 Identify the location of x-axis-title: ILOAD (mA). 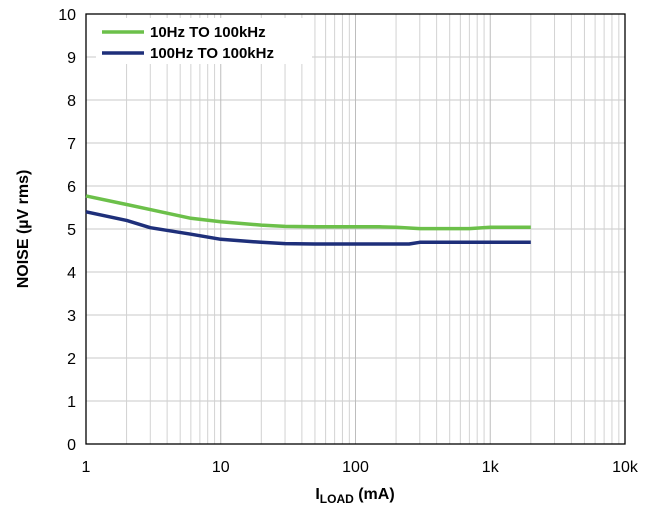
(354, 496).